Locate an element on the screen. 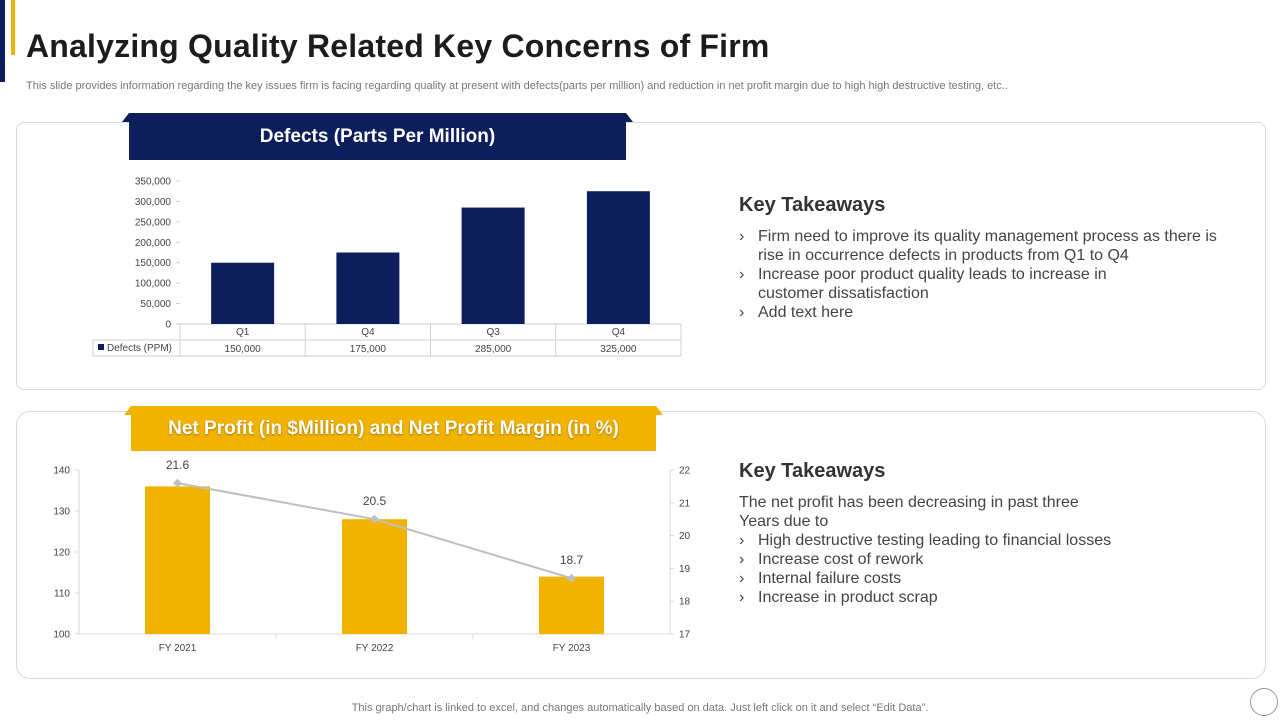 The image size is (1280, 720). y-tick-label: 250,000 is located at coordinates (153, 222).